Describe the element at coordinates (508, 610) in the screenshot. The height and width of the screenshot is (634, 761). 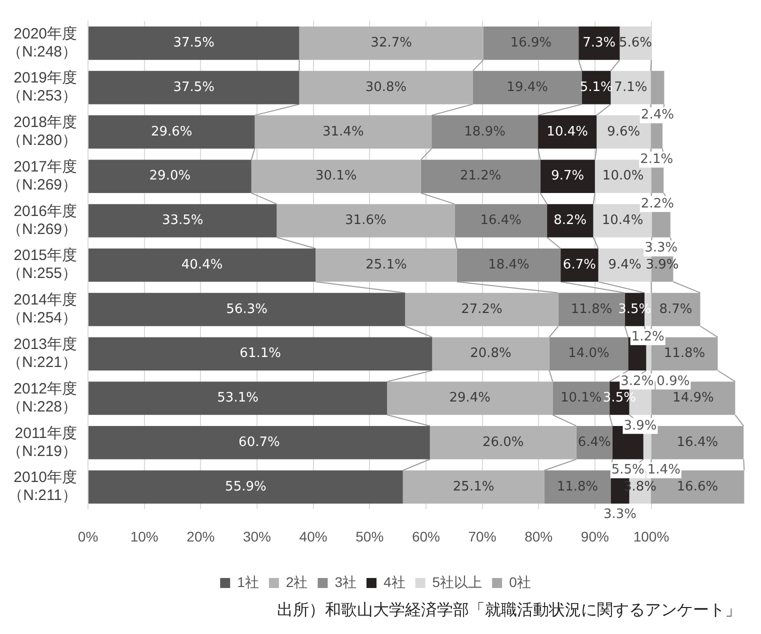
I see `text: 出所）和歌山大学経済学部「就職活動状況に関するアンケート」` at that location.